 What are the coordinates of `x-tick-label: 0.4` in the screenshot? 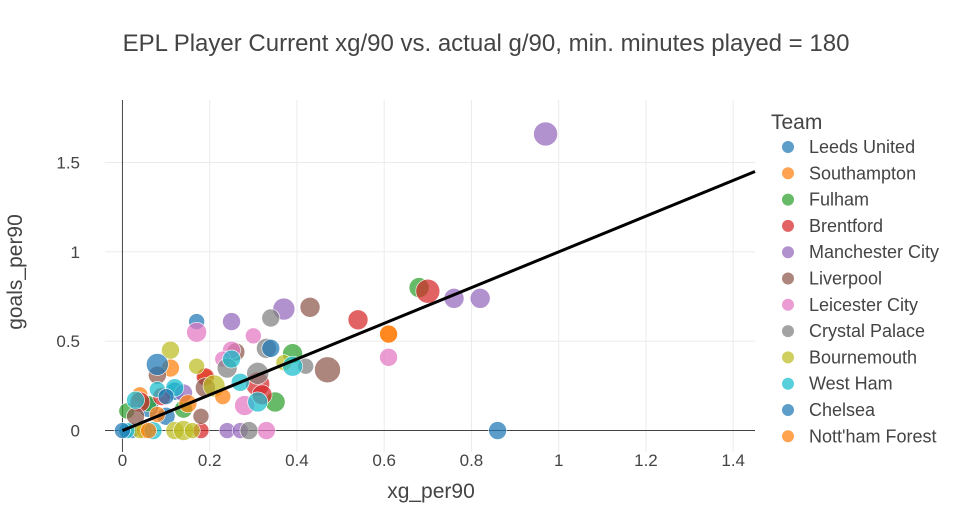 It's located at (297, 460).